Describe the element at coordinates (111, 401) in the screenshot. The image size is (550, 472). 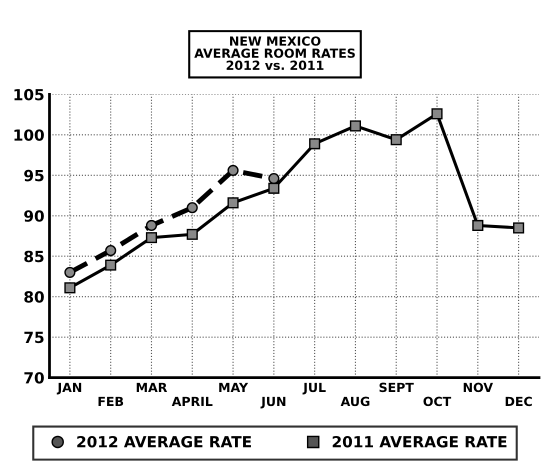
I see `x-tick-label: FEB` at that location.